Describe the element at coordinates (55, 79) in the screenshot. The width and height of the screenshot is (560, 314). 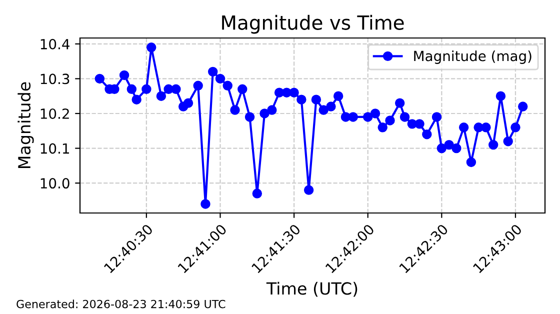
I see `y-tick-label: 10.3` at that location.